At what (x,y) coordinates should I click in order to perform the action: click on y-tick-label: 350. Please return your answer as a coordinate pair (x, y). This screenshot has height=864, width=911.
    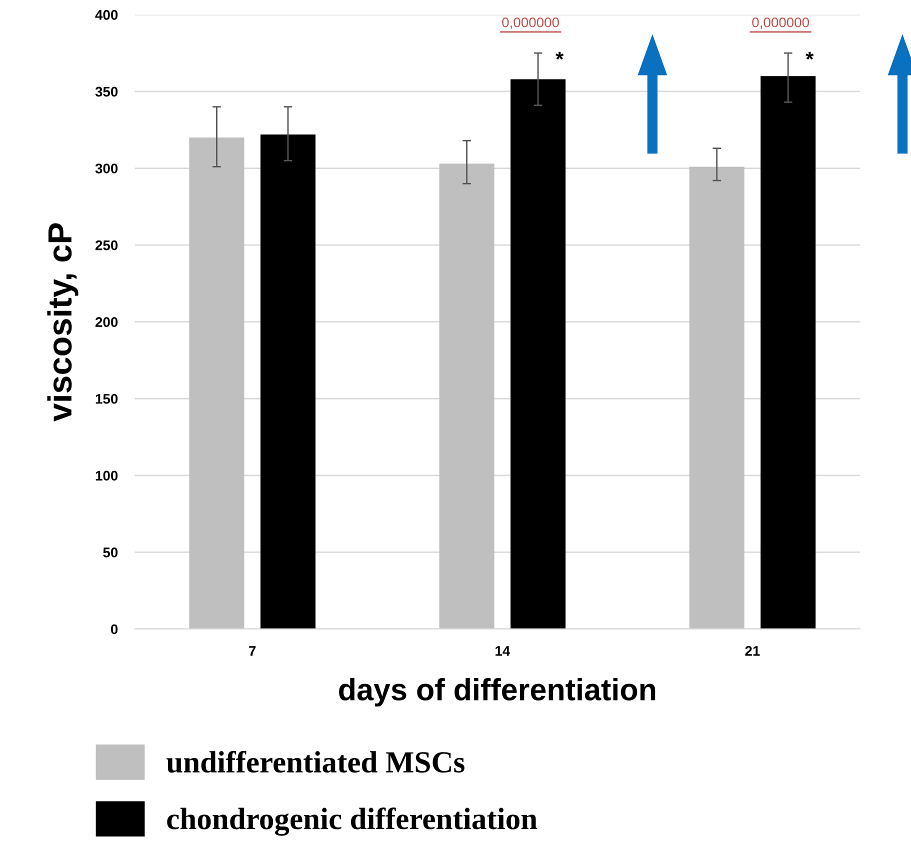
    Looking at the image, I should click on (106, 91).